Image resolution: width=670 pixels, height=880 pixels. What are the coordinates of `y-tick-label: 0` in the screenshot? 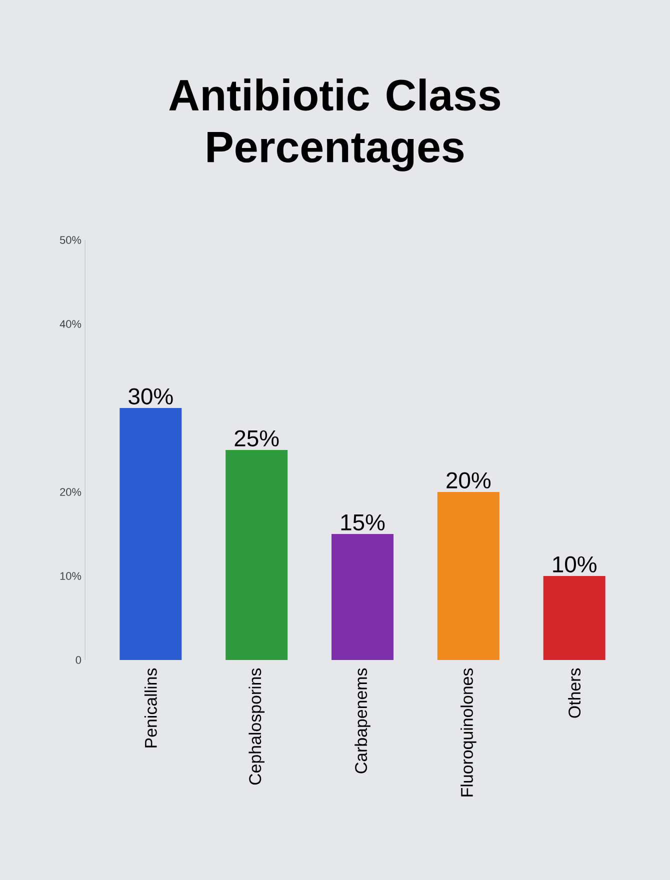 It's located at (79, 660).